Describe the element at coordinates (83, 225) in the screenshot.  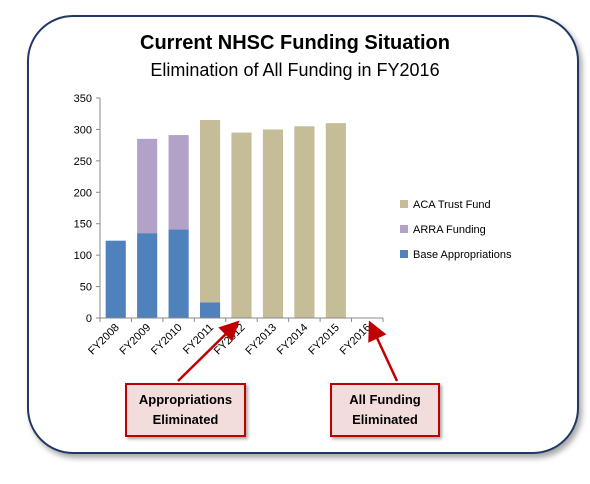
I see `y-tick-label: 150` at that location.